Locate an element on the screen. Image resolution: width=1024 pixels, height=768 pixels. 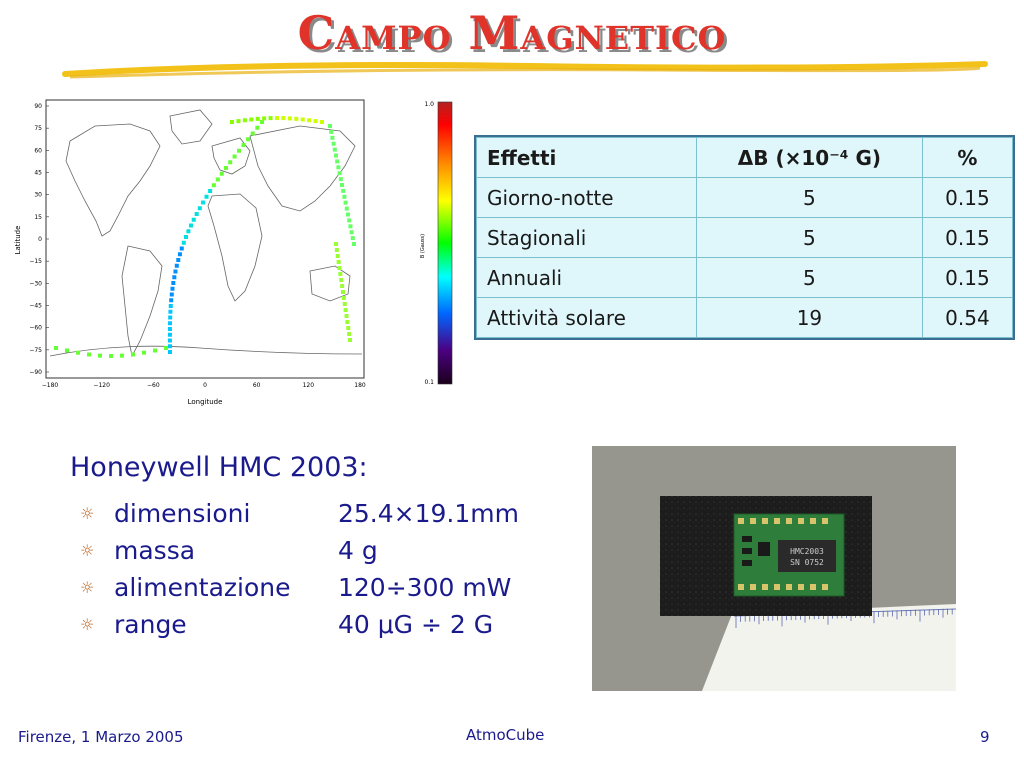
y-tick-label: 60 is located at coordinates (38, 150).